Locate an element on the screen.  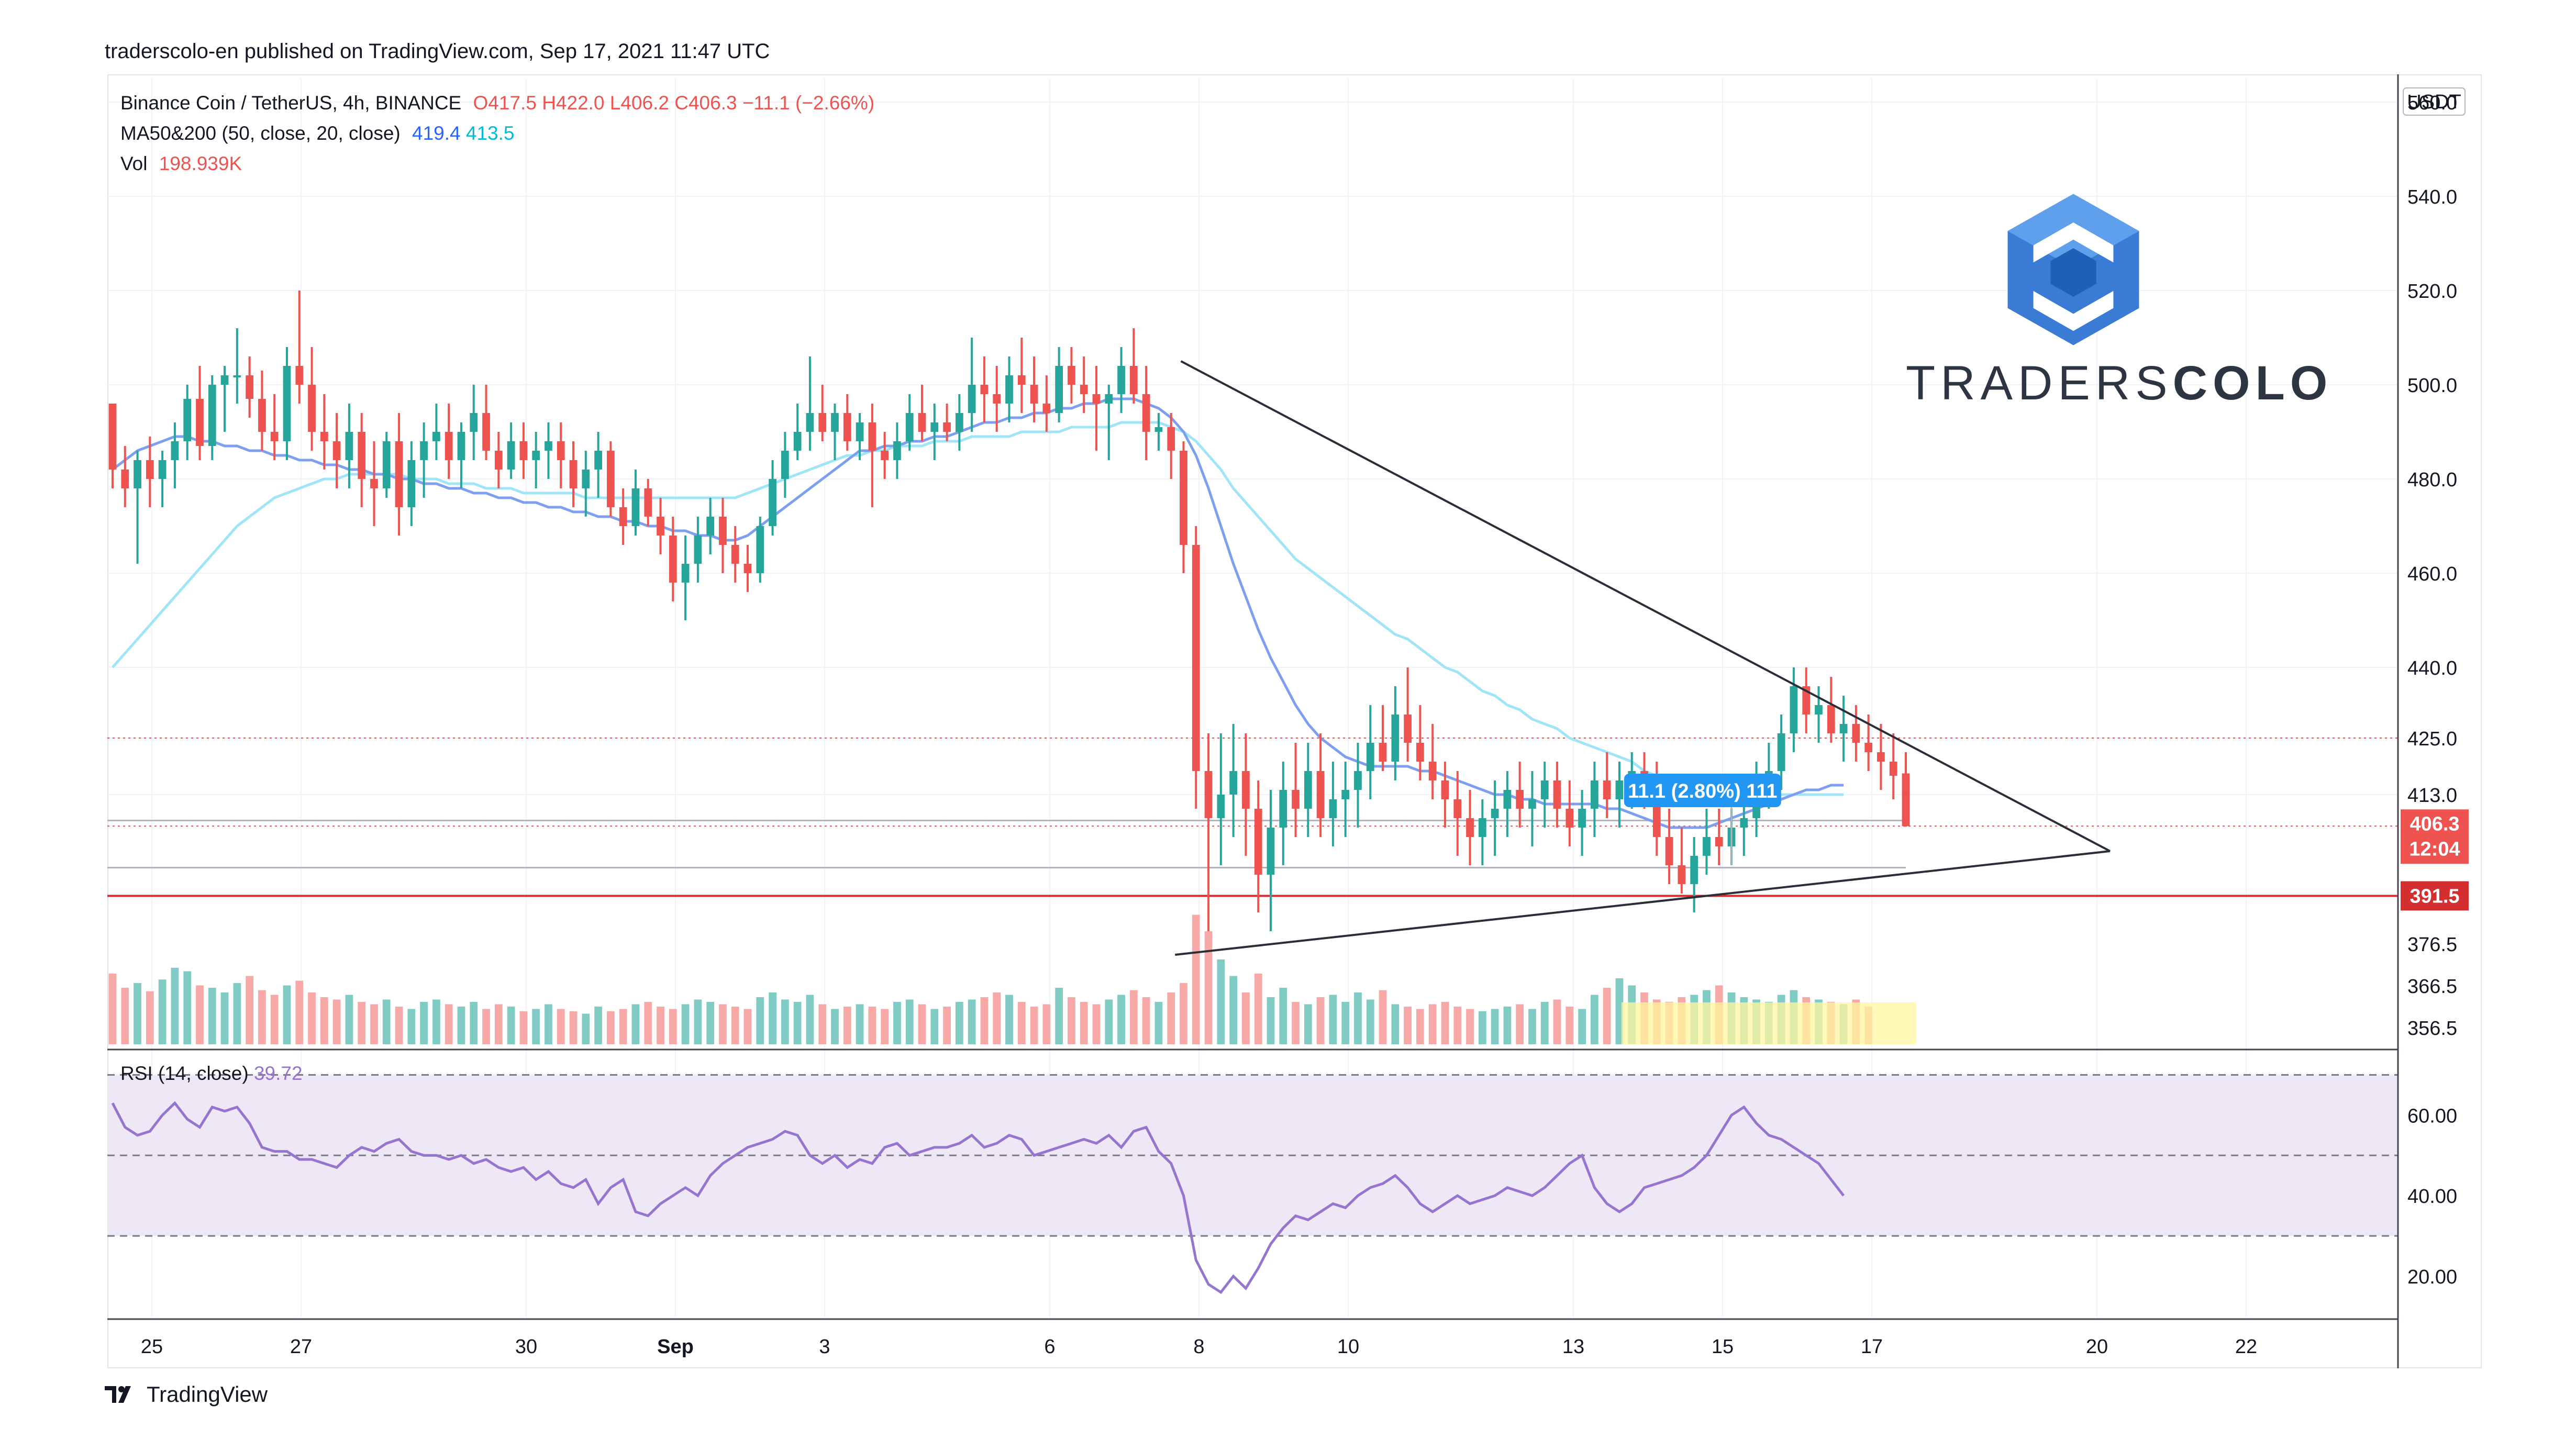
rsi-legend: RSI (14, close) 39.72 is located at coordinates (211, 1074).